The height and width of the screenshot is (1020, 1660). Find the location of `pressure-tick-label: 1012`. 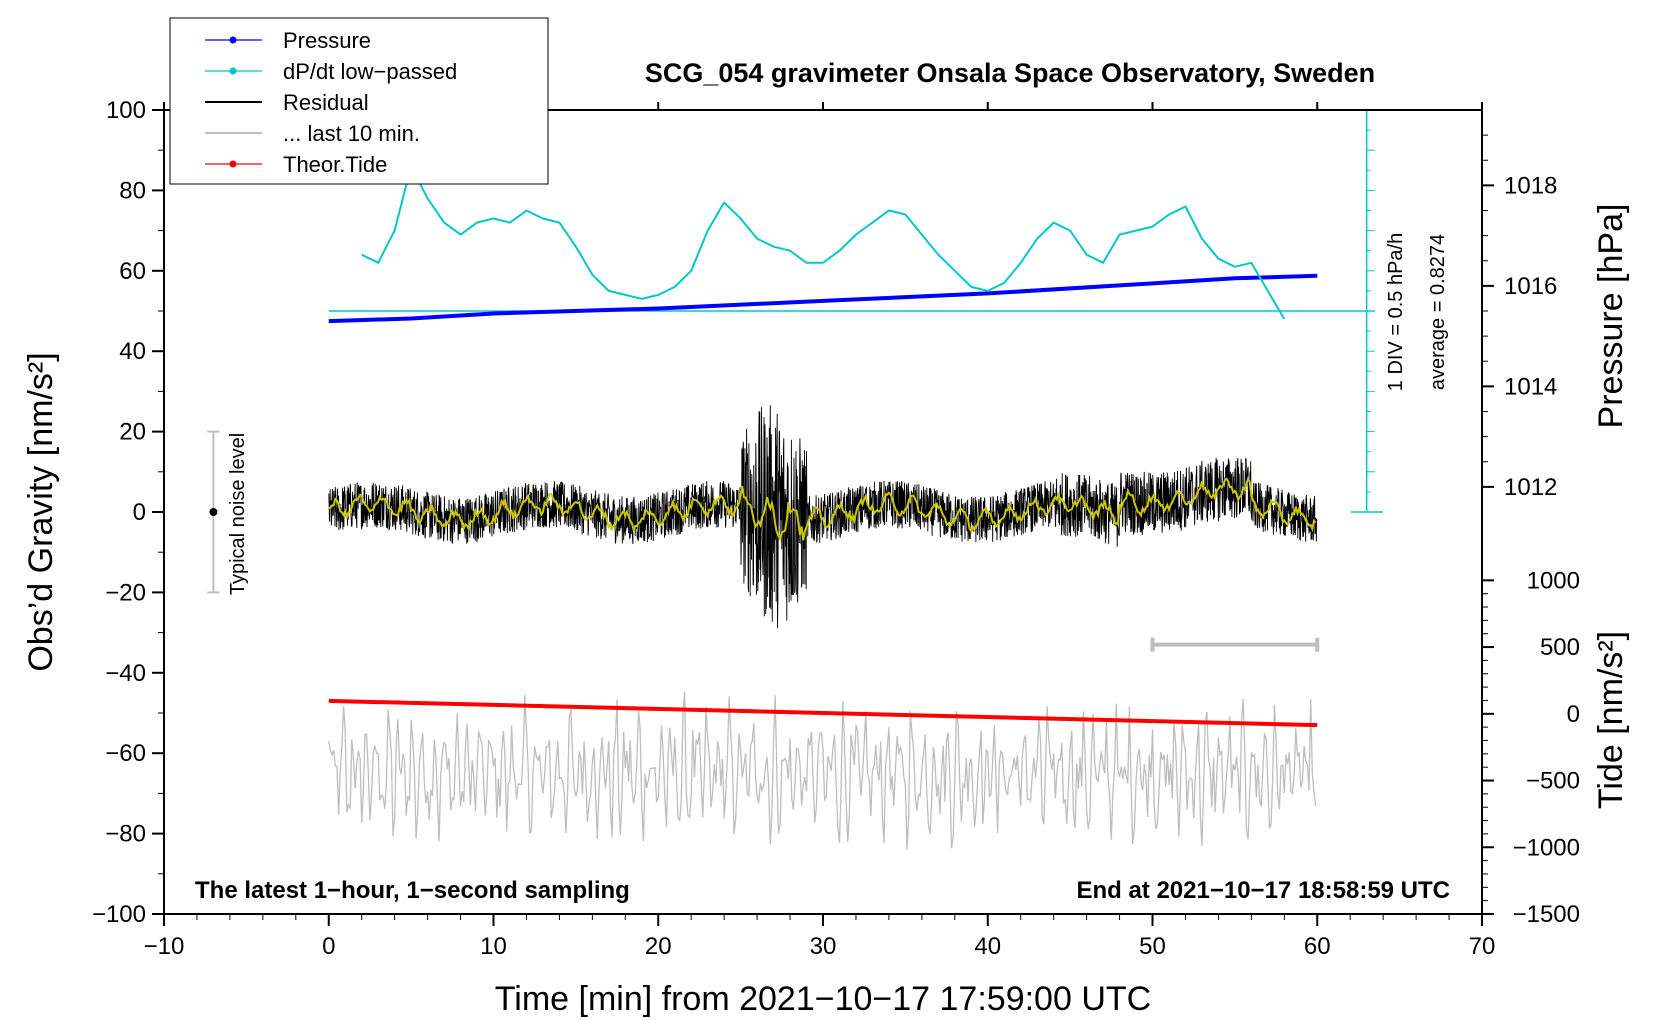

pressure-tick-label: 1012 is located at coordinates (1530, 487).